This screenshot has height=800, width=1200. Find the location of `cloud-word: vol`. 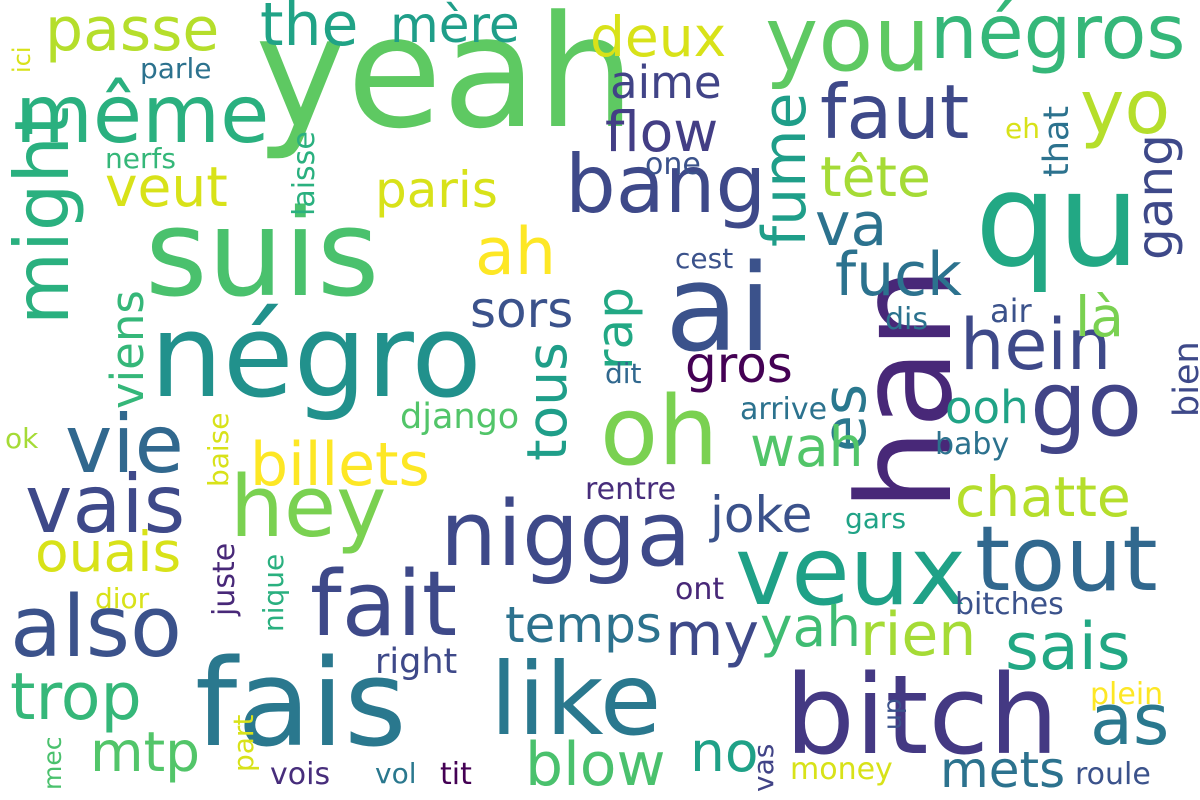

cloud-word: vol is located at coordinates (396, 773).